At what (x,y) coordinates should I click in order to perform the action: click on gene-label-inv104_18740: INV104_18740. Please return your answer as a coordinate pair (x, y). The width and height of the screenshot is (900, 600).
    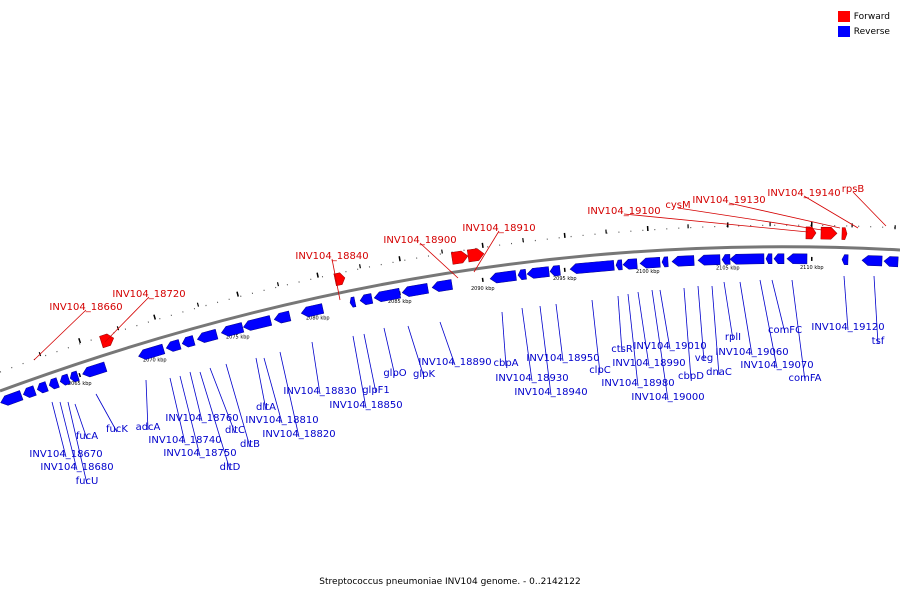
    Looking at the image, I should click on (184, 440).